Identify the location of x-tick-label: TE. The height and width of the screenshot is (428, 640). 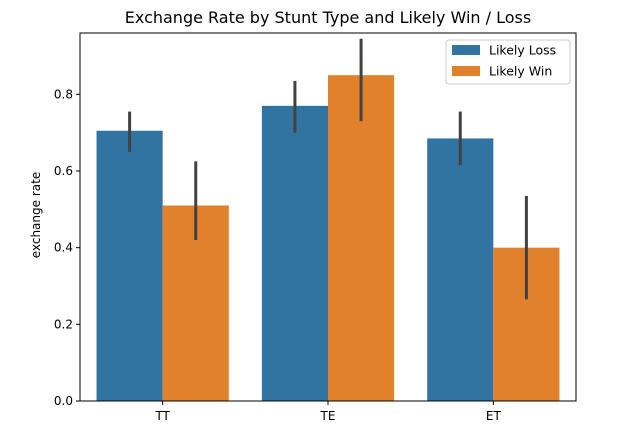
(328, 416).